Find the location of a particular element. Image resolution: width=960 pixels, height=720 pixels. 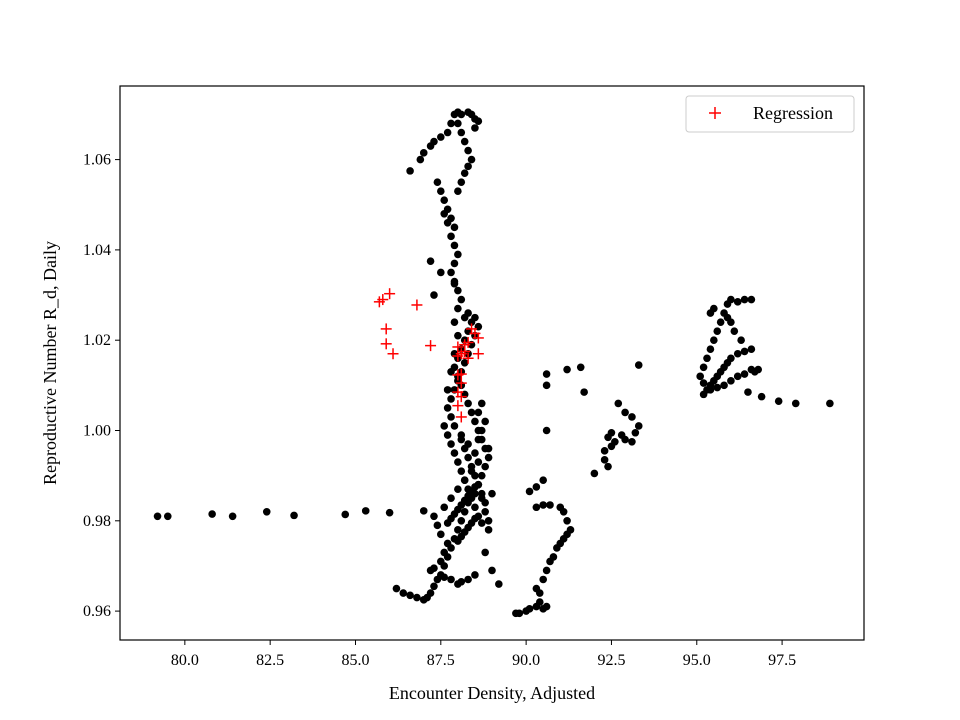

legend: Regression is located at coordinates (770, 114).